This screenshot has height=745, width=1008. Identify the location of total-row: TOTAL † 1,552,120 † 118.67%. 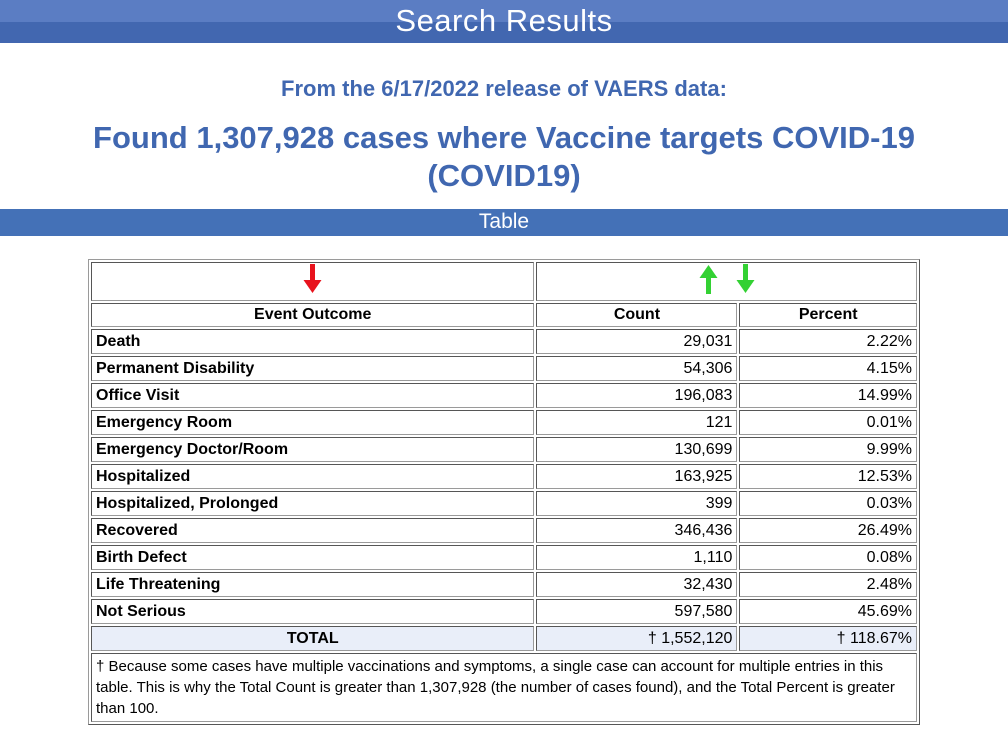
(504, 638).